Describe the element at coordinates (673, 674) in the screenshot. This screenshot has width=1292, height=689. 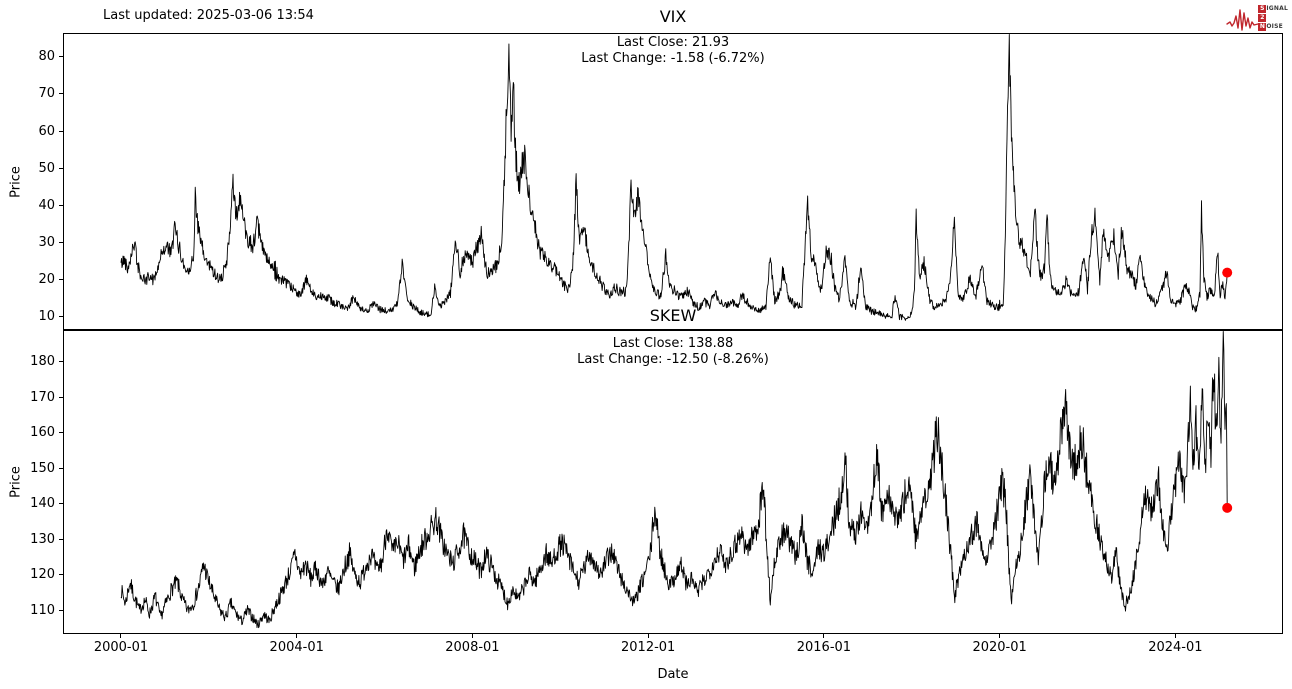
I see `x-axis-label: Date` at that location.